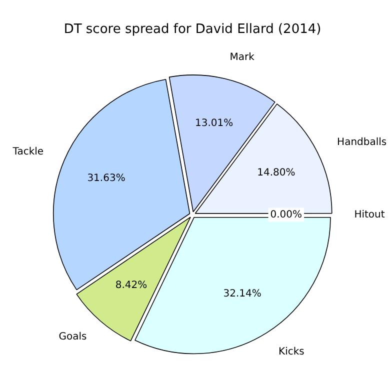  I want to click on data-label: 14.80%, so click(276, 172).